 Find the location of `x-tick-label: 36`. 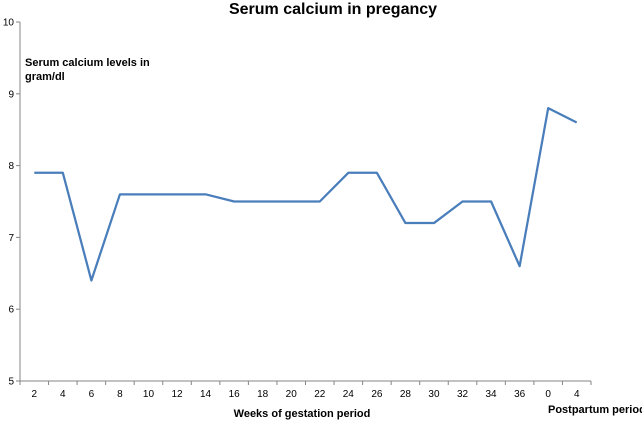

x-tick-label: 36 is located at coordinates (520, 394).